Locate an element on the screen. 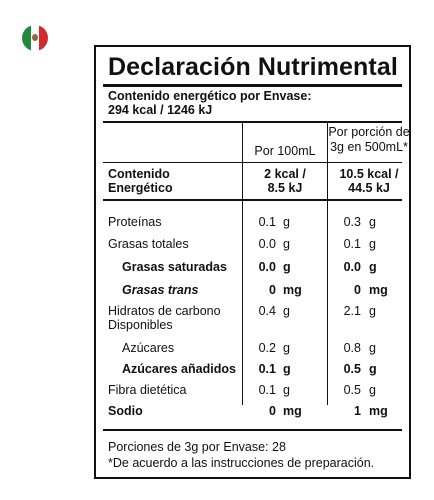 The image size is (434, 500). energy-row-label: Contenido Energético is located at coordinates (140, 181).